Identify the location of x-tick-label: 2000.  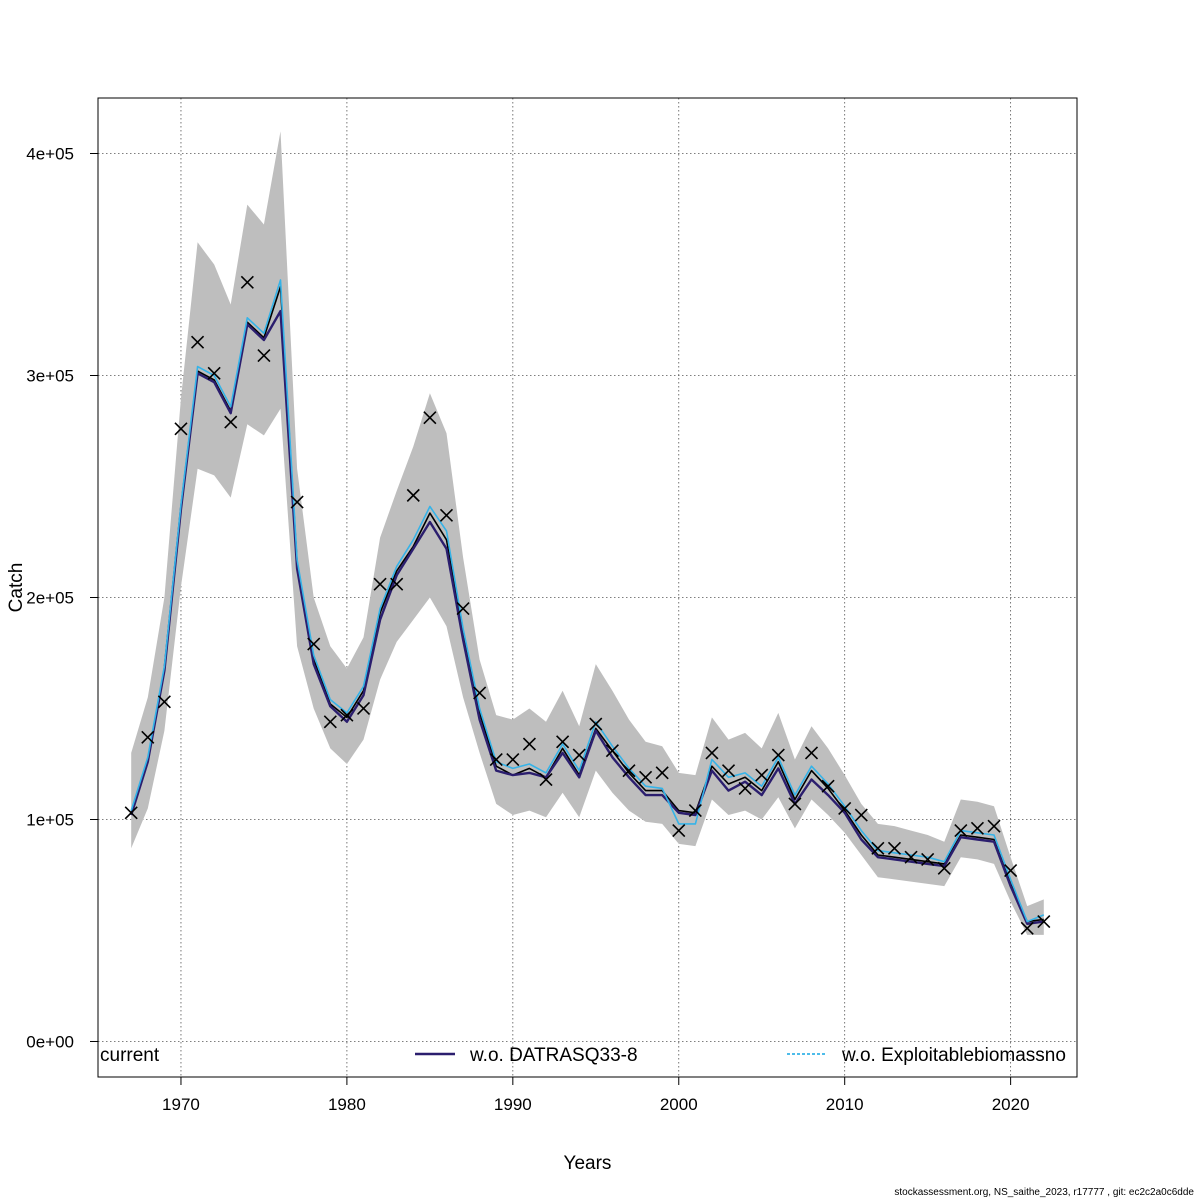
(679, 1104).